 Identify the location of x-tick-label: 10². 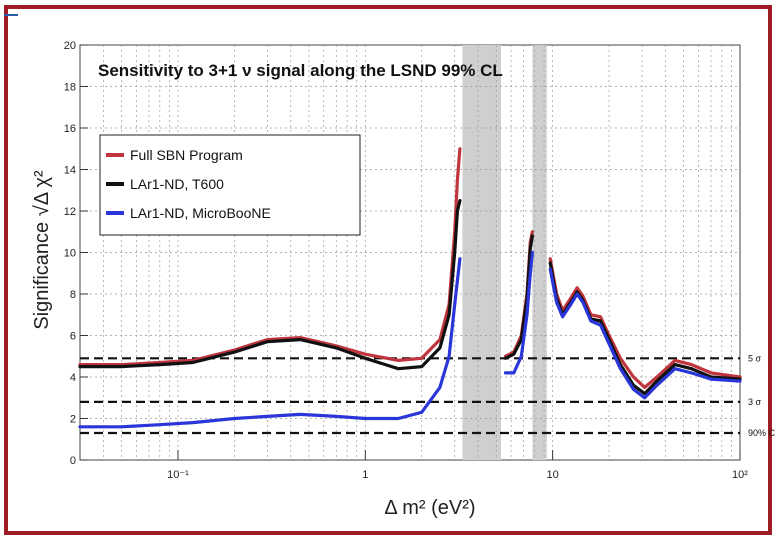
(740, 475).